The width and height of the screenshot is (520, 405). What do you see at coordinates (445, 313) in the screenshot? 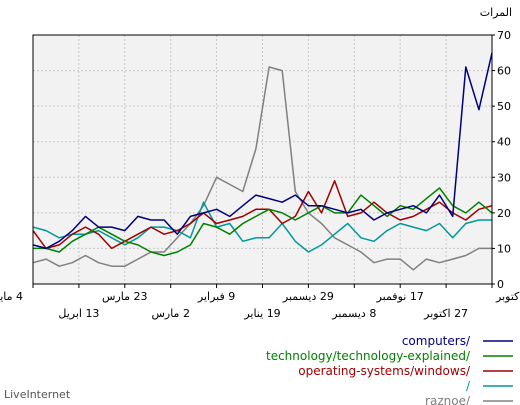
I see `x-tick-label-secondary: 27 اكتوبر` at bounding box center [445, 313].